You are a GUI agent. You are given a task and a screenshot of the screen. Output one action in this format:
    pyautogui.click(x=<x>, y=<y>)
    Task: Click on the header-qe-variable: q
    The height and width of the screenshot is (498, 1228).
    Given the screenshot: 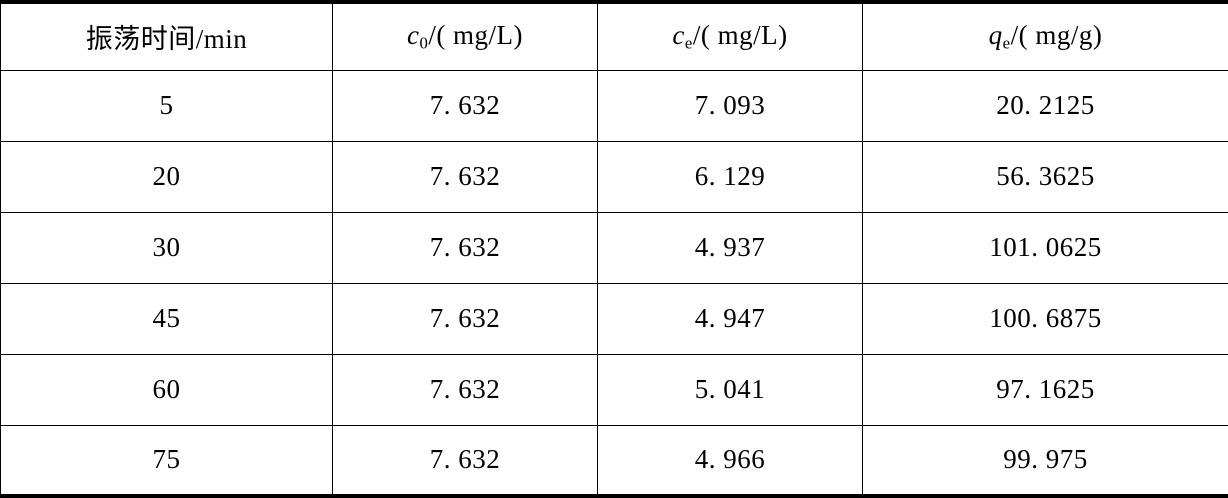 What is the action you would take?
    pyautogui.click(x=995, y=34)
    